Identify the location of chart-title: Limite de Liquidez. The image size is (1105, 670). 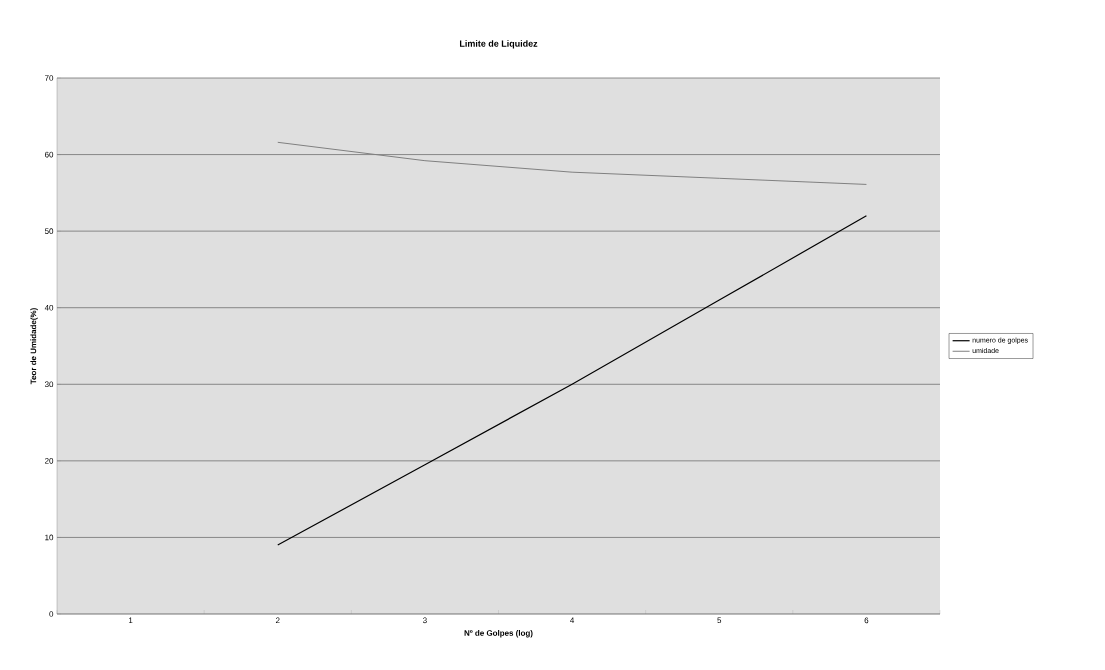
(498, 44).